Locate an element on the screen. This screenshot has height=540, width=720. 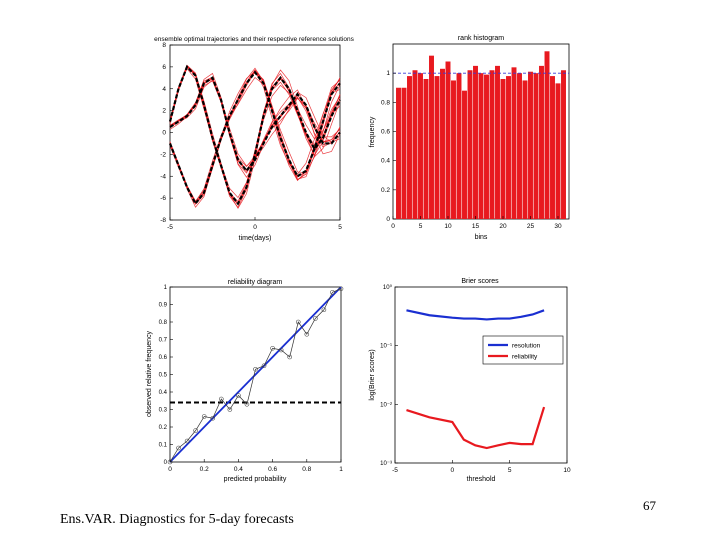
rank-histogram-xlabel: bins is located at coordinates (481, 237).